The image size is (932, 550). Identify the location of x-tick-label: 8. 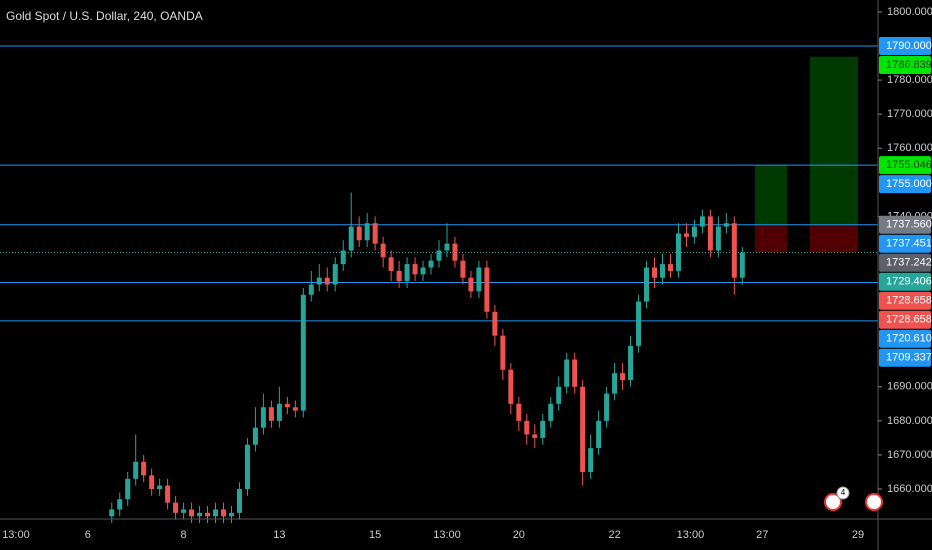
(184, 535).